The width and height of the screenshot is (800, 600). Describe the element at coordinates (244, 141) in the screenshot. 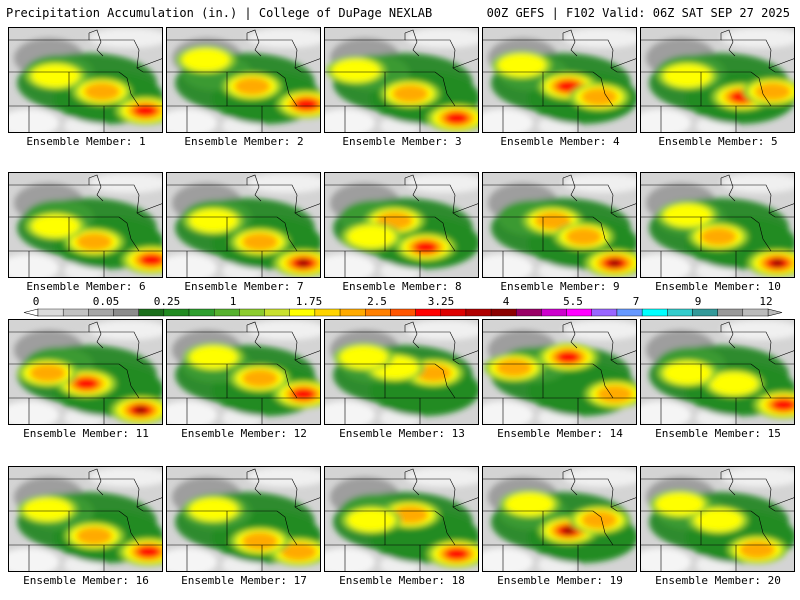

I see `ensemble-member-label: Ensemble Member: 2` at that location.